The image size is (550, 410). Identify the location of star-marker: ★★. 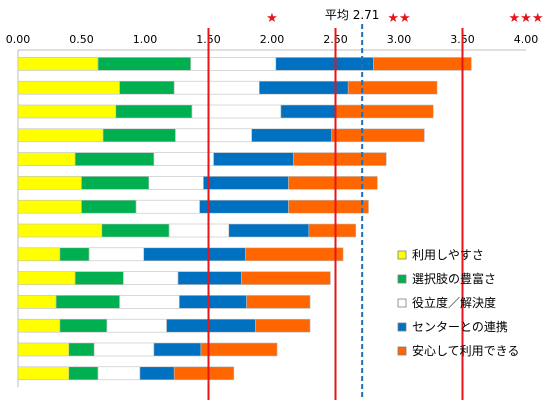
(398, 18).